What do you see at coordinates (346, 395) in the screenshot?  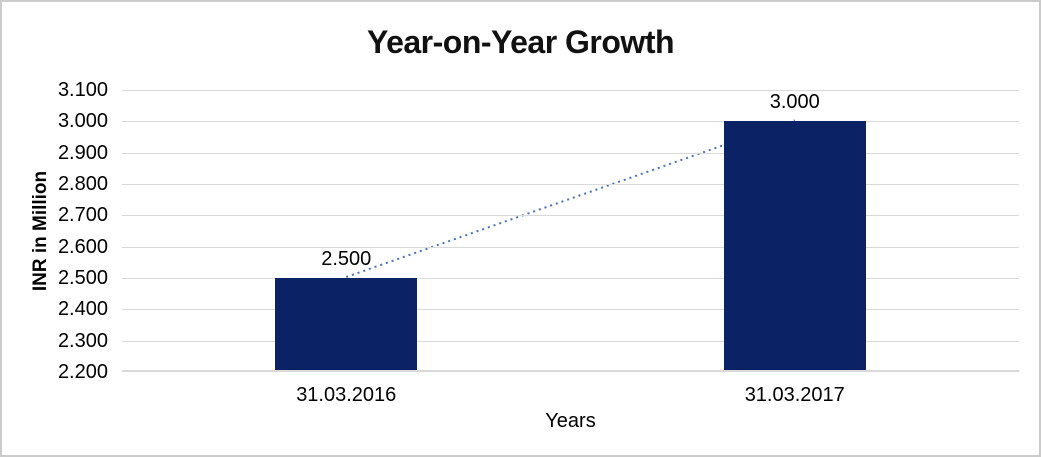 I see `x-tick-label: 31.03.2016` at bounding box center [346, 395].